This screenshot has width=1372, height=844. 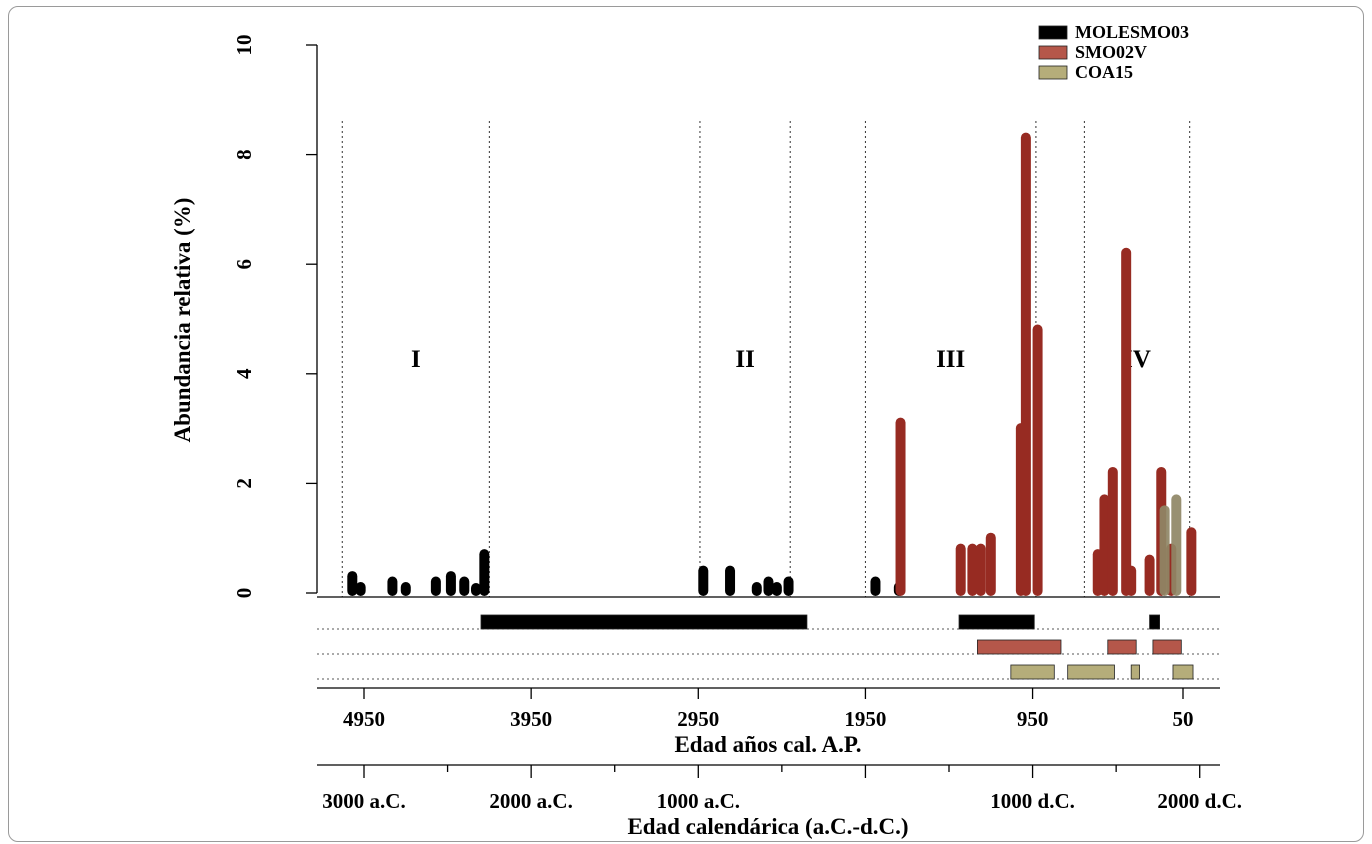 I want to click on bp-axis-title: Edad años cal. A.P., so click(x=767, y=744).